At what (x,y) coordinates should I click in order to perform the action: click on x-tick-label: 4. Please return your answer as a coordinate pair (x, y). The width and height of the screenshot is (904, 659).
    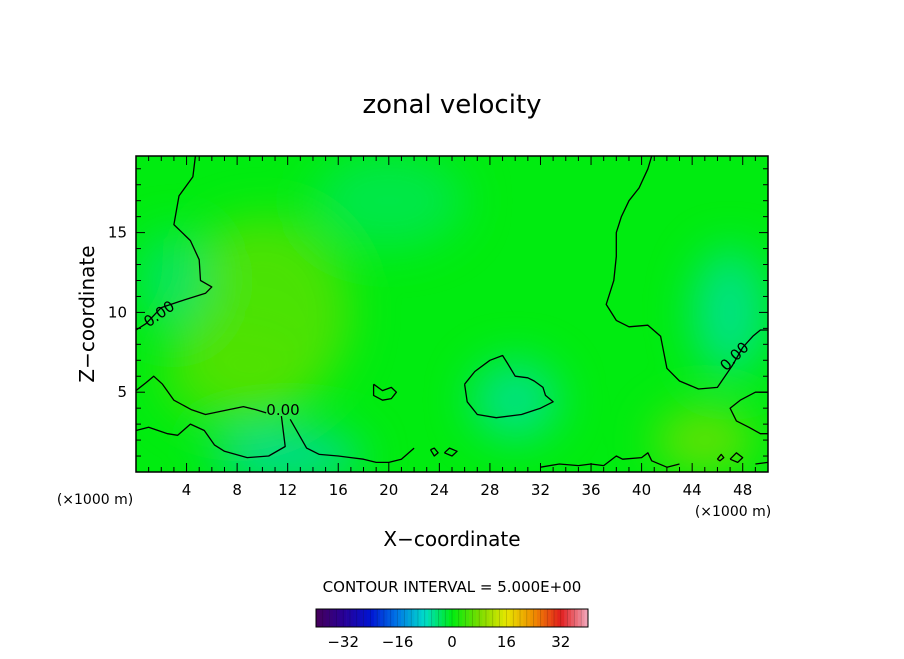
    Looking at the image, I should click on (187, 490).